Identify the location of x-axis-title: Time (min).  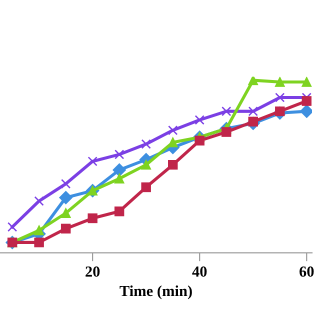
(156, 292).